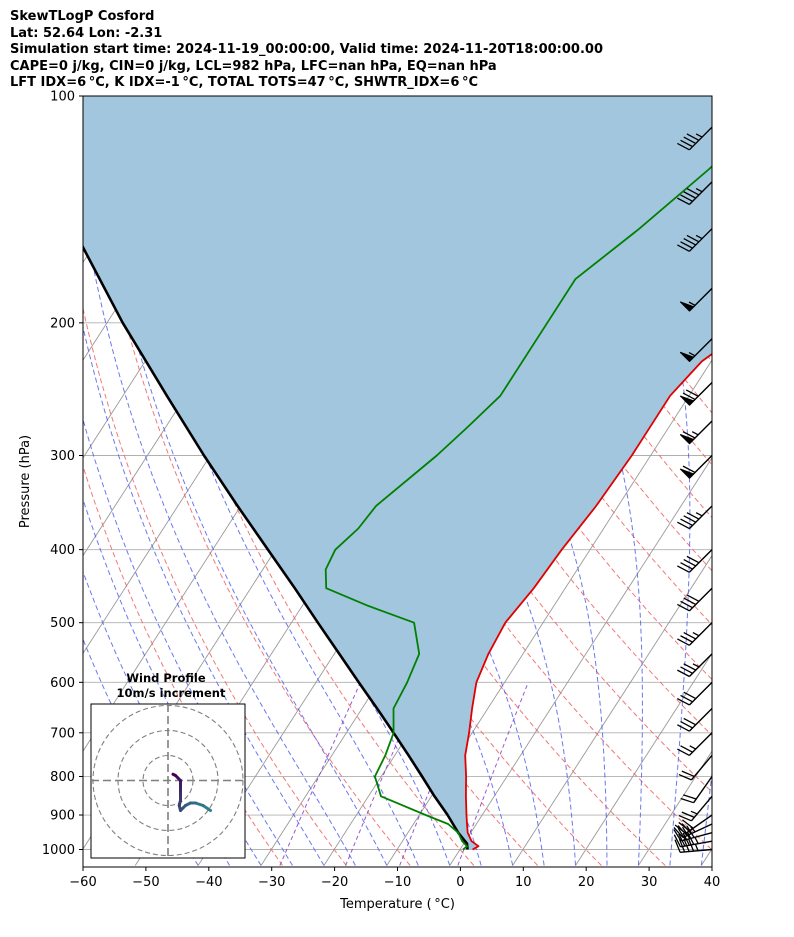 The width and height of the screenshot is (794, 937). Describe the element at coordinates (643, 759) in the screenshot. I see `isotherm-line` at that location.